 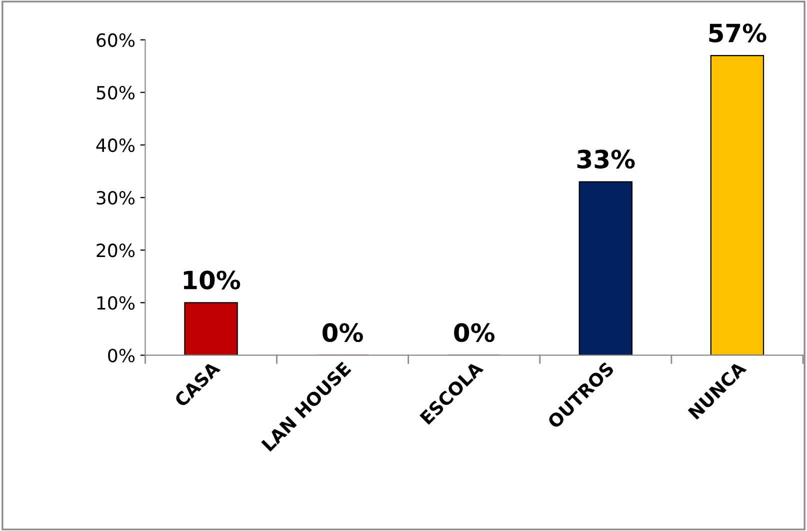 I want to click on y-tick-label: 60%, so click(x=115, y=40).